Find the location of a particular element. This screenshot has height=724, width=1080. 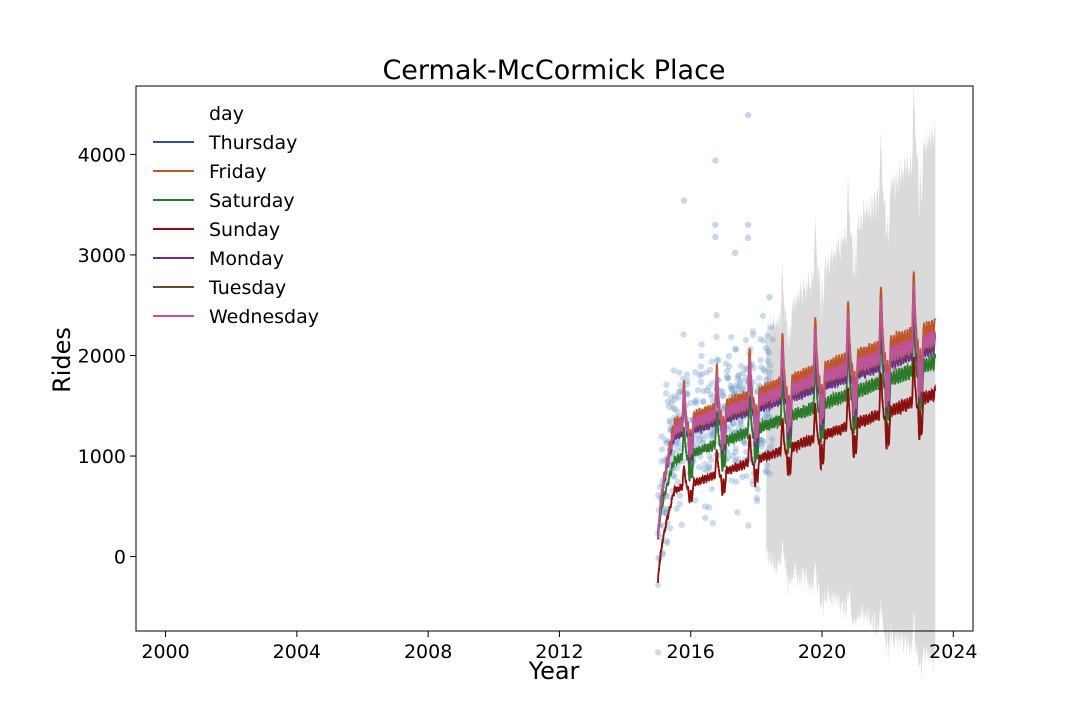

legend-label-thursday: Thursday is located at coordinates (252, 143).